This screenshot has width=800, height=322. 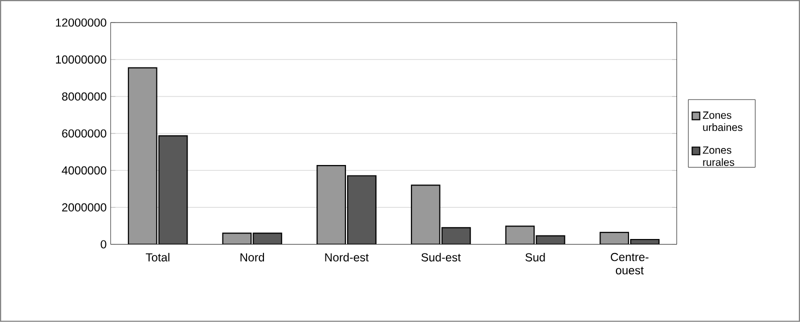 I want to click on legend-label: Zones rurales, so click(x=718, y=156).